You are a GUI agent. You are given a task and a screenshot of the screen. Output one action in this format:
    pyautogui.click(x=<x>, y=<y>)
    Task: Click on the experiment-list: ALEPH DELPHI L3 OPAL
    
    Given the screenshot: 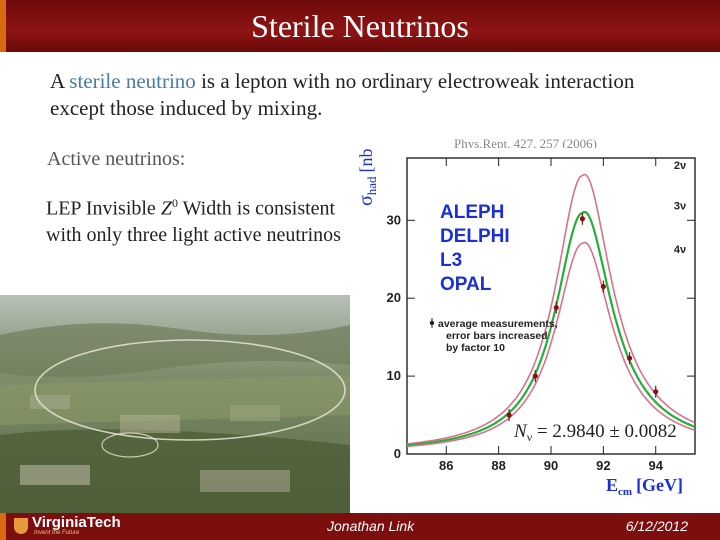 What is the action you would take?
    pyautogui.click(x=475, y=248)
    